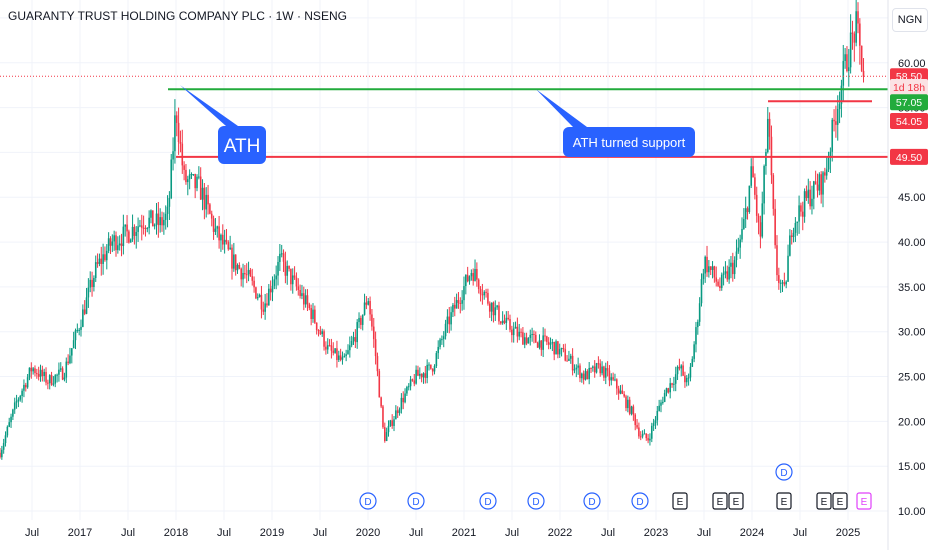 This screenshot has width=932, height=550. What do you see at coordinates (176, 533) in the screenshot?
I see `x-tick-label: 2018` at bounding box center [176, 533].